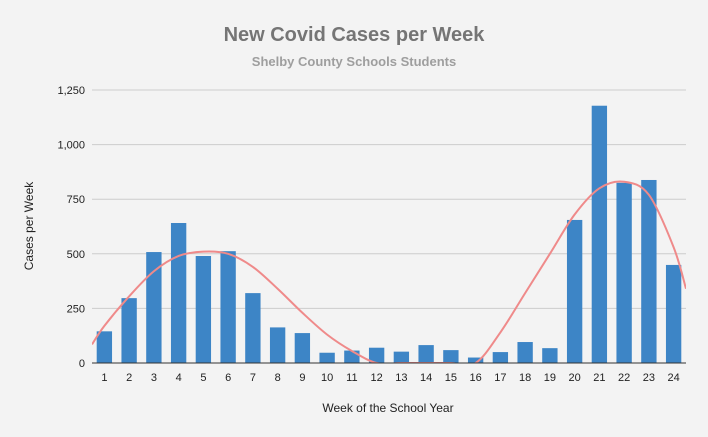 Image resolution: width=708 pixels, height=437 pixels. I want to click on x-tick-label: 19, so click(550, 378).